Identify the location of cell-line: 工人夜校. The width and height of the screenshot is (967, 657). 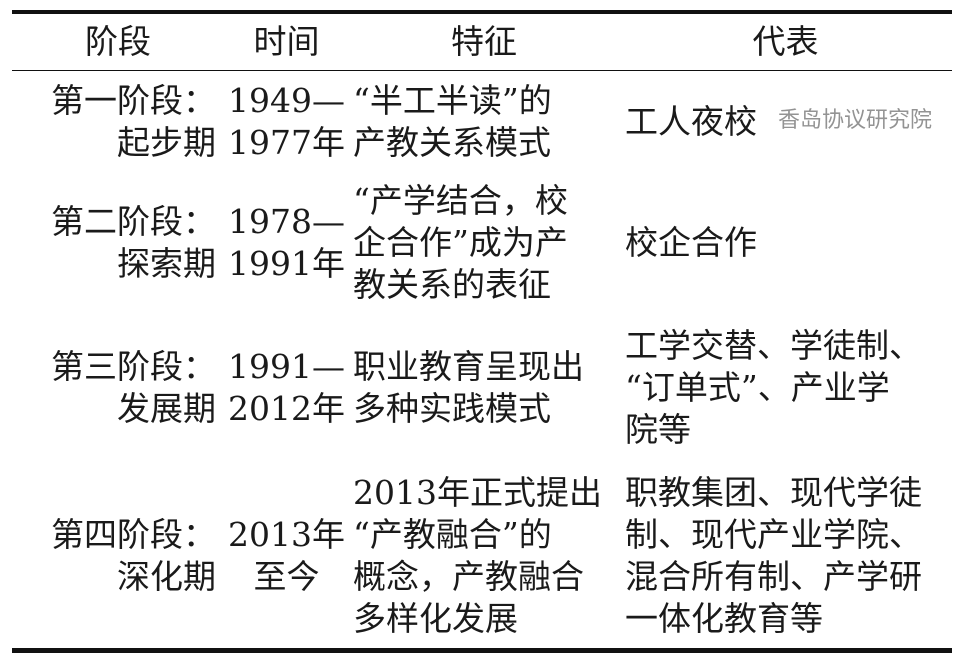
(690, 121).